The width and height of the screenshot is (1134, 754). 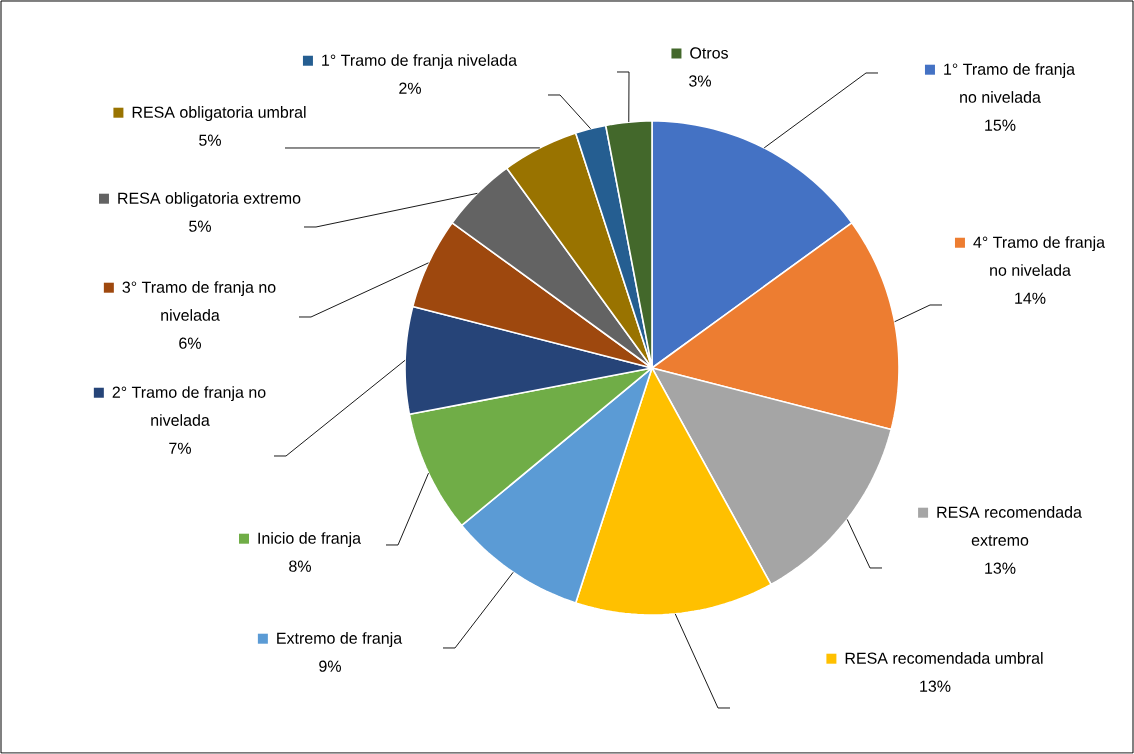 What do you see at coordinates (944, 658) in the screenshot?
I see `legend-label: RESA recomendada umbral` at bounding box center [944, 658].